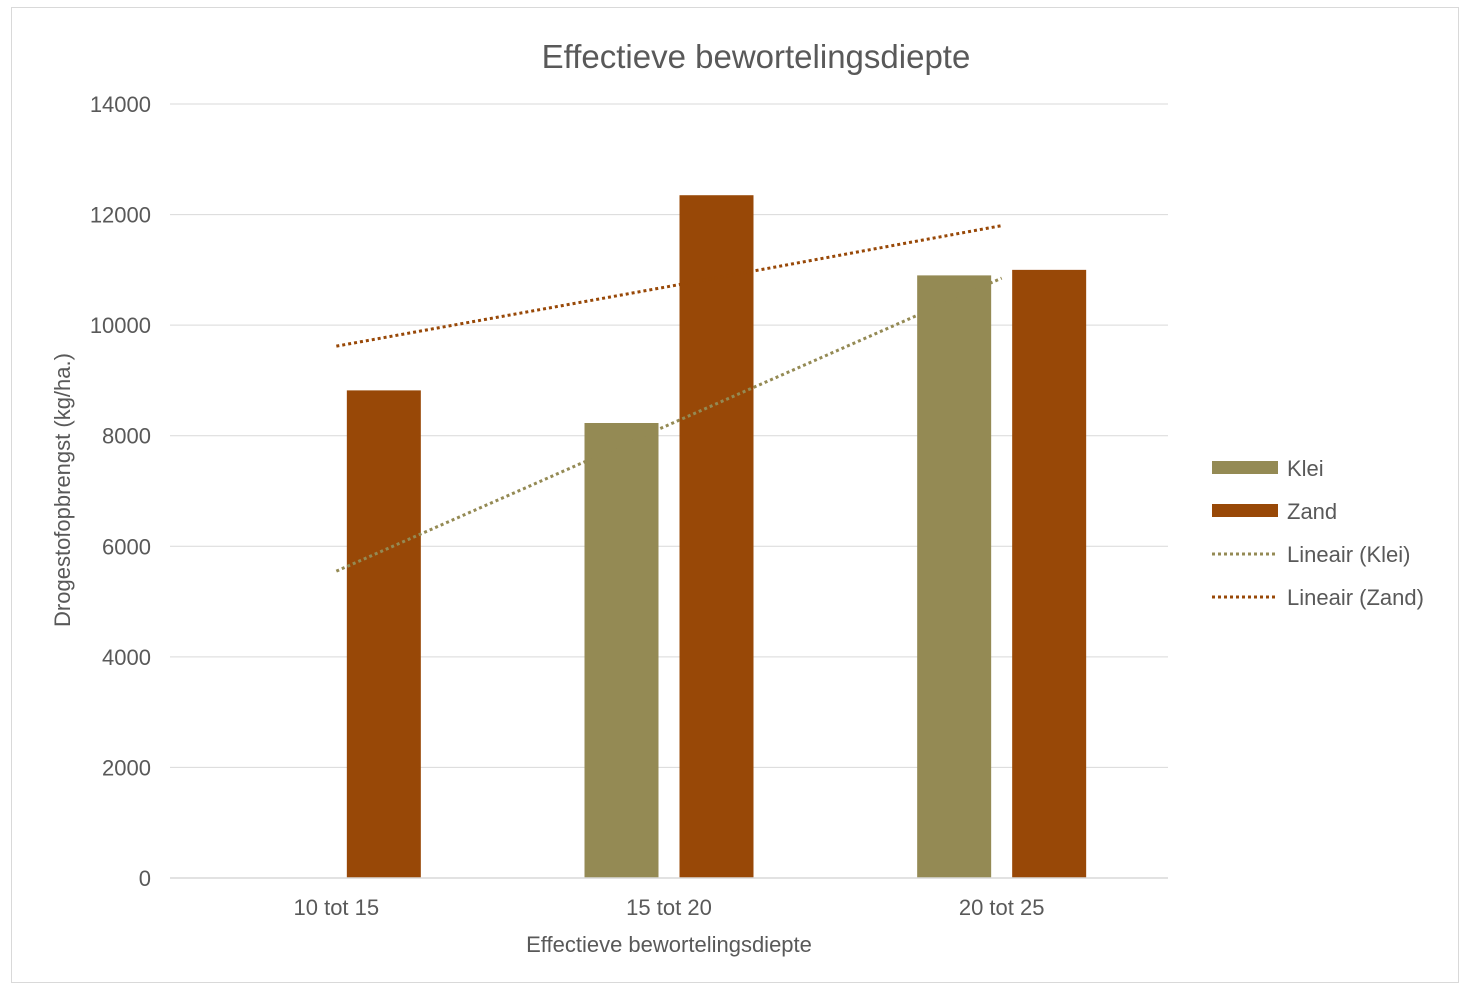 The height and width of the screenshot is (986, 1461). Describe the element at coordinates (145, 878) in the screenshot. I see `y-tick-label: 0` at that location.